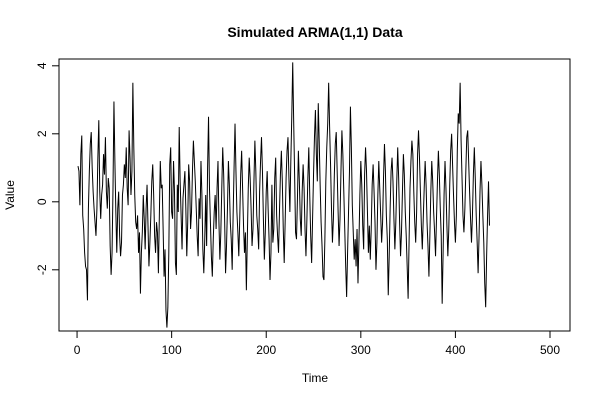 This screenshot has width=600, height=400. Describe the element at coordinates (47, 168) in the screenshot. I see `y-axis: -2 0 2 4` at that location.